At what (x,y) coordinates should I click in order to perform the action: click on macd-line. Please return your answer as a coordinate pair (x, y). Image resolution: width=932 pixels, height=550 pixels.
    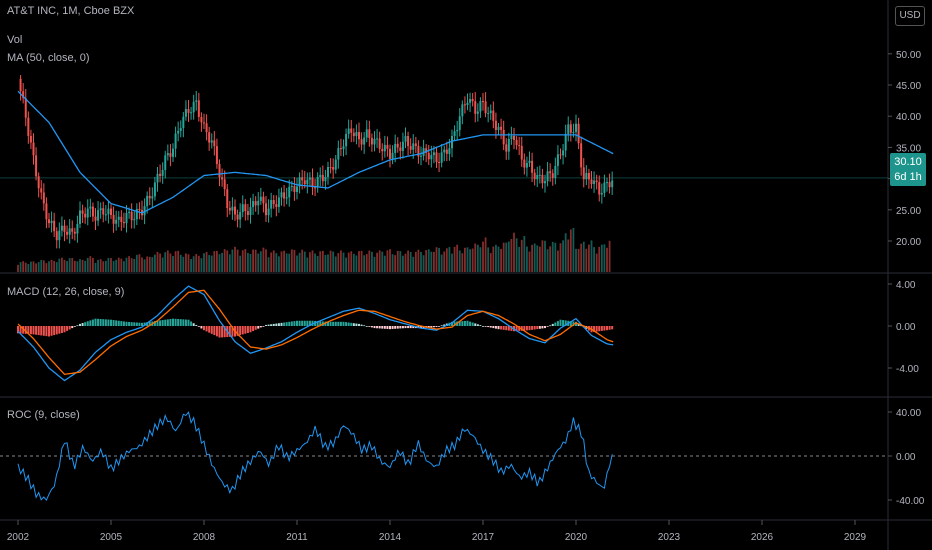
    Looking at the image, I should click on (315, 333).